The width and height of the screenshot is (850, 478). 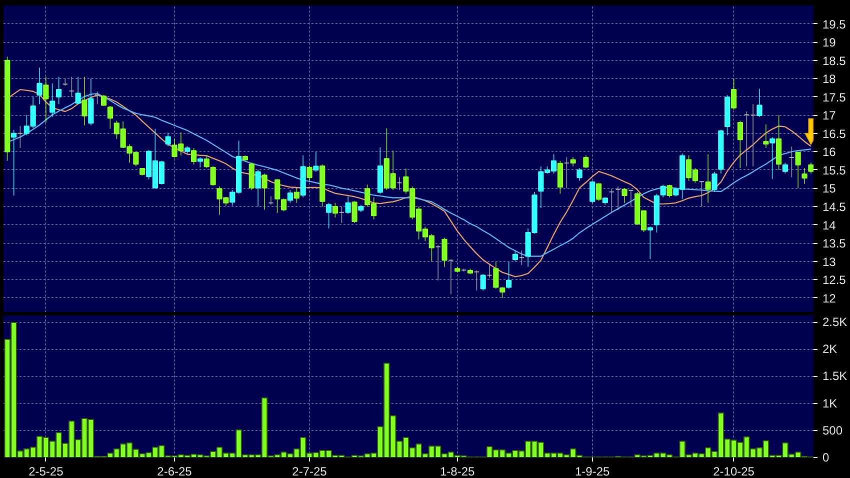 I want to click on y-tick-label: 16, so click(x=829, y=152).